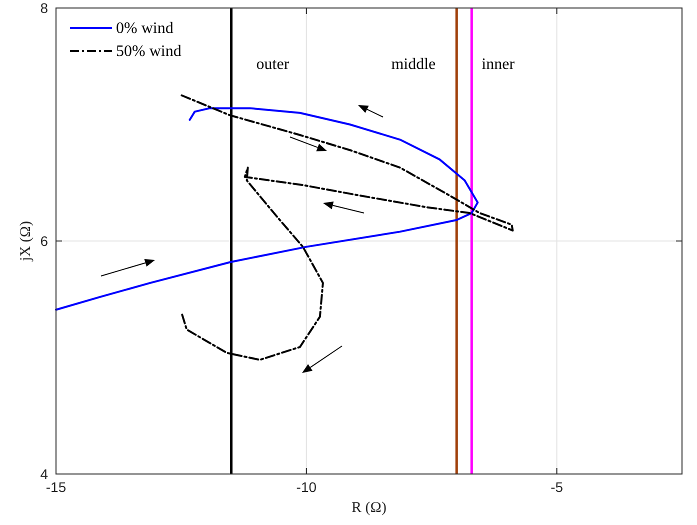  What do you see at coordinates (44, 474) in the screenshot?
I see `y-tick-label: 4` at bounding box center [44, 474].